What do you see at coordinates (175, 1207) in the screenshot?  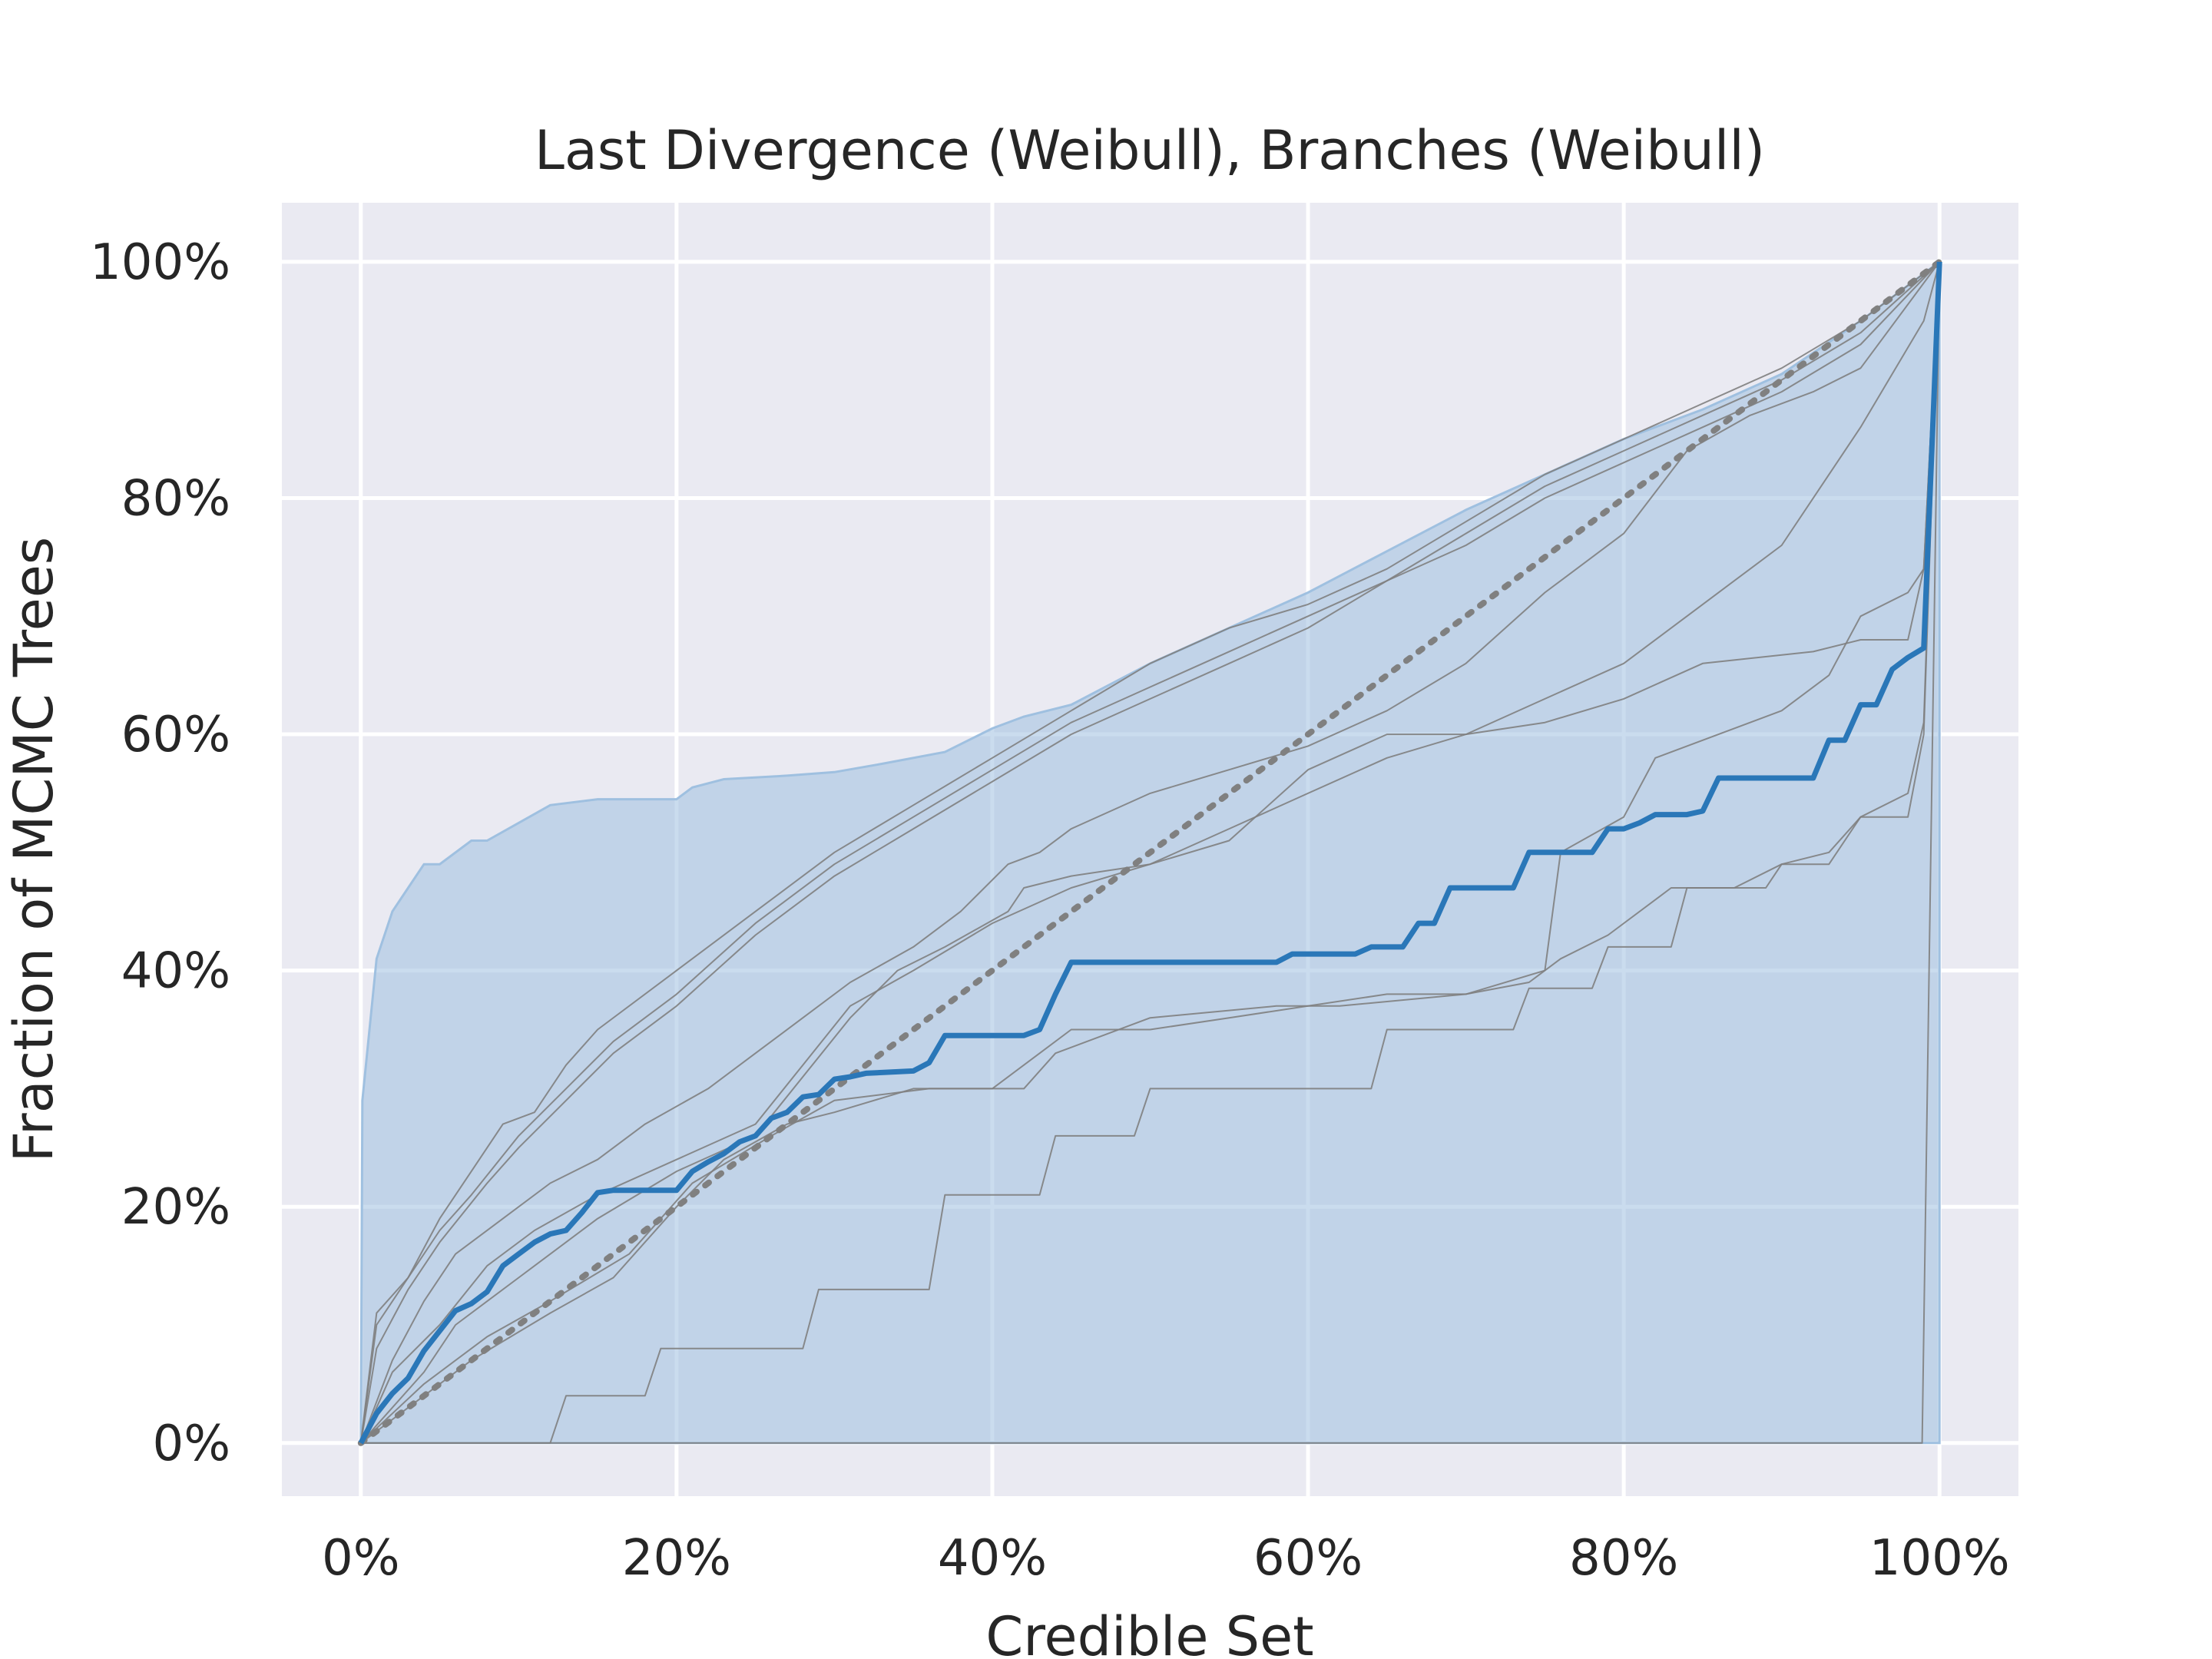 I see `y-tick-label-1: 20%` at bounding box center [175, 1207].